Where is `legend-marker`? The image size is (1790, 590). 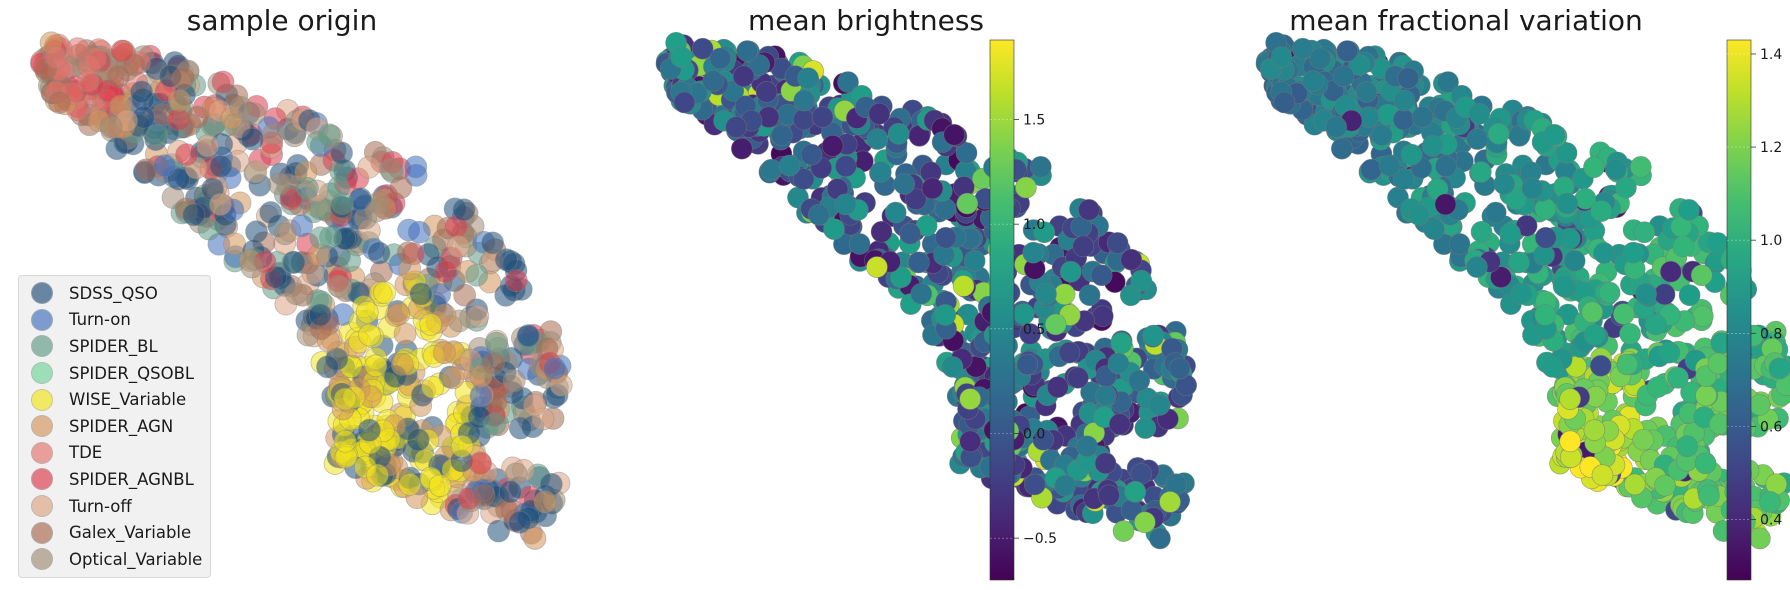
legend-marker is located at coordinates (42, 426).